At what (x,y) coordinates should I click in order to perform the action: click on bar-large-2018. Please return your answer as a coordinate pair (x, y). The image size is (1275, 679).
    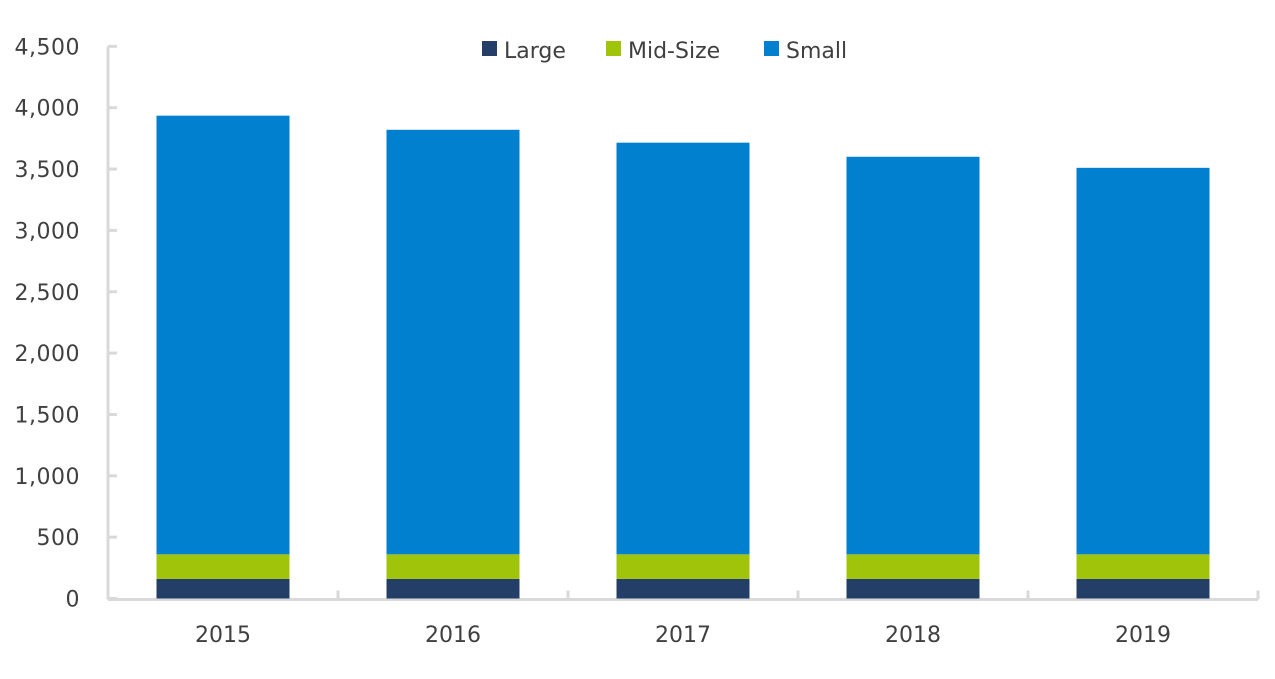
    Looking at the image, I should click on (913, 588).